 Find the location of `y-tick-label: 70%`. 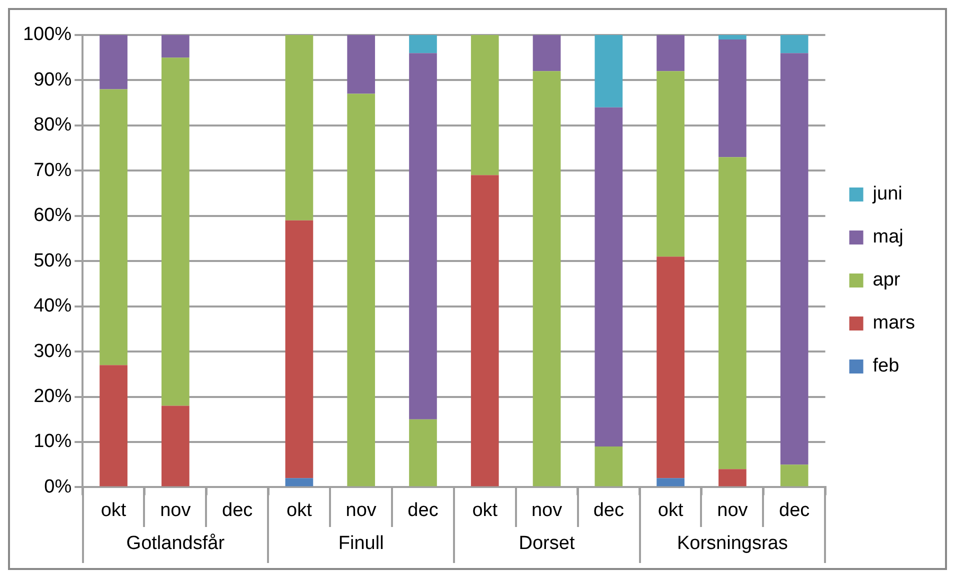

y-tick-label: 70% is located at coordinates (53, 170).